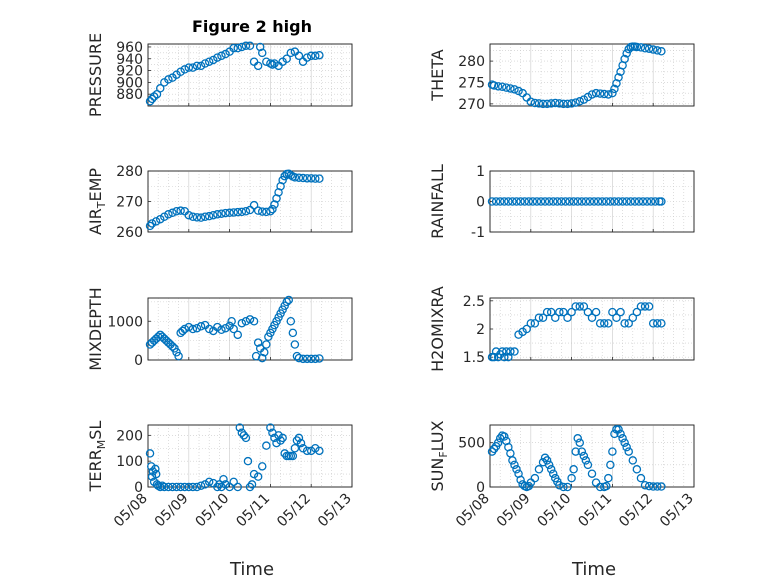  Describe the element at coordinates (555, 511) in the screenshot. I see `x-tick-label: 05/10` at that location.